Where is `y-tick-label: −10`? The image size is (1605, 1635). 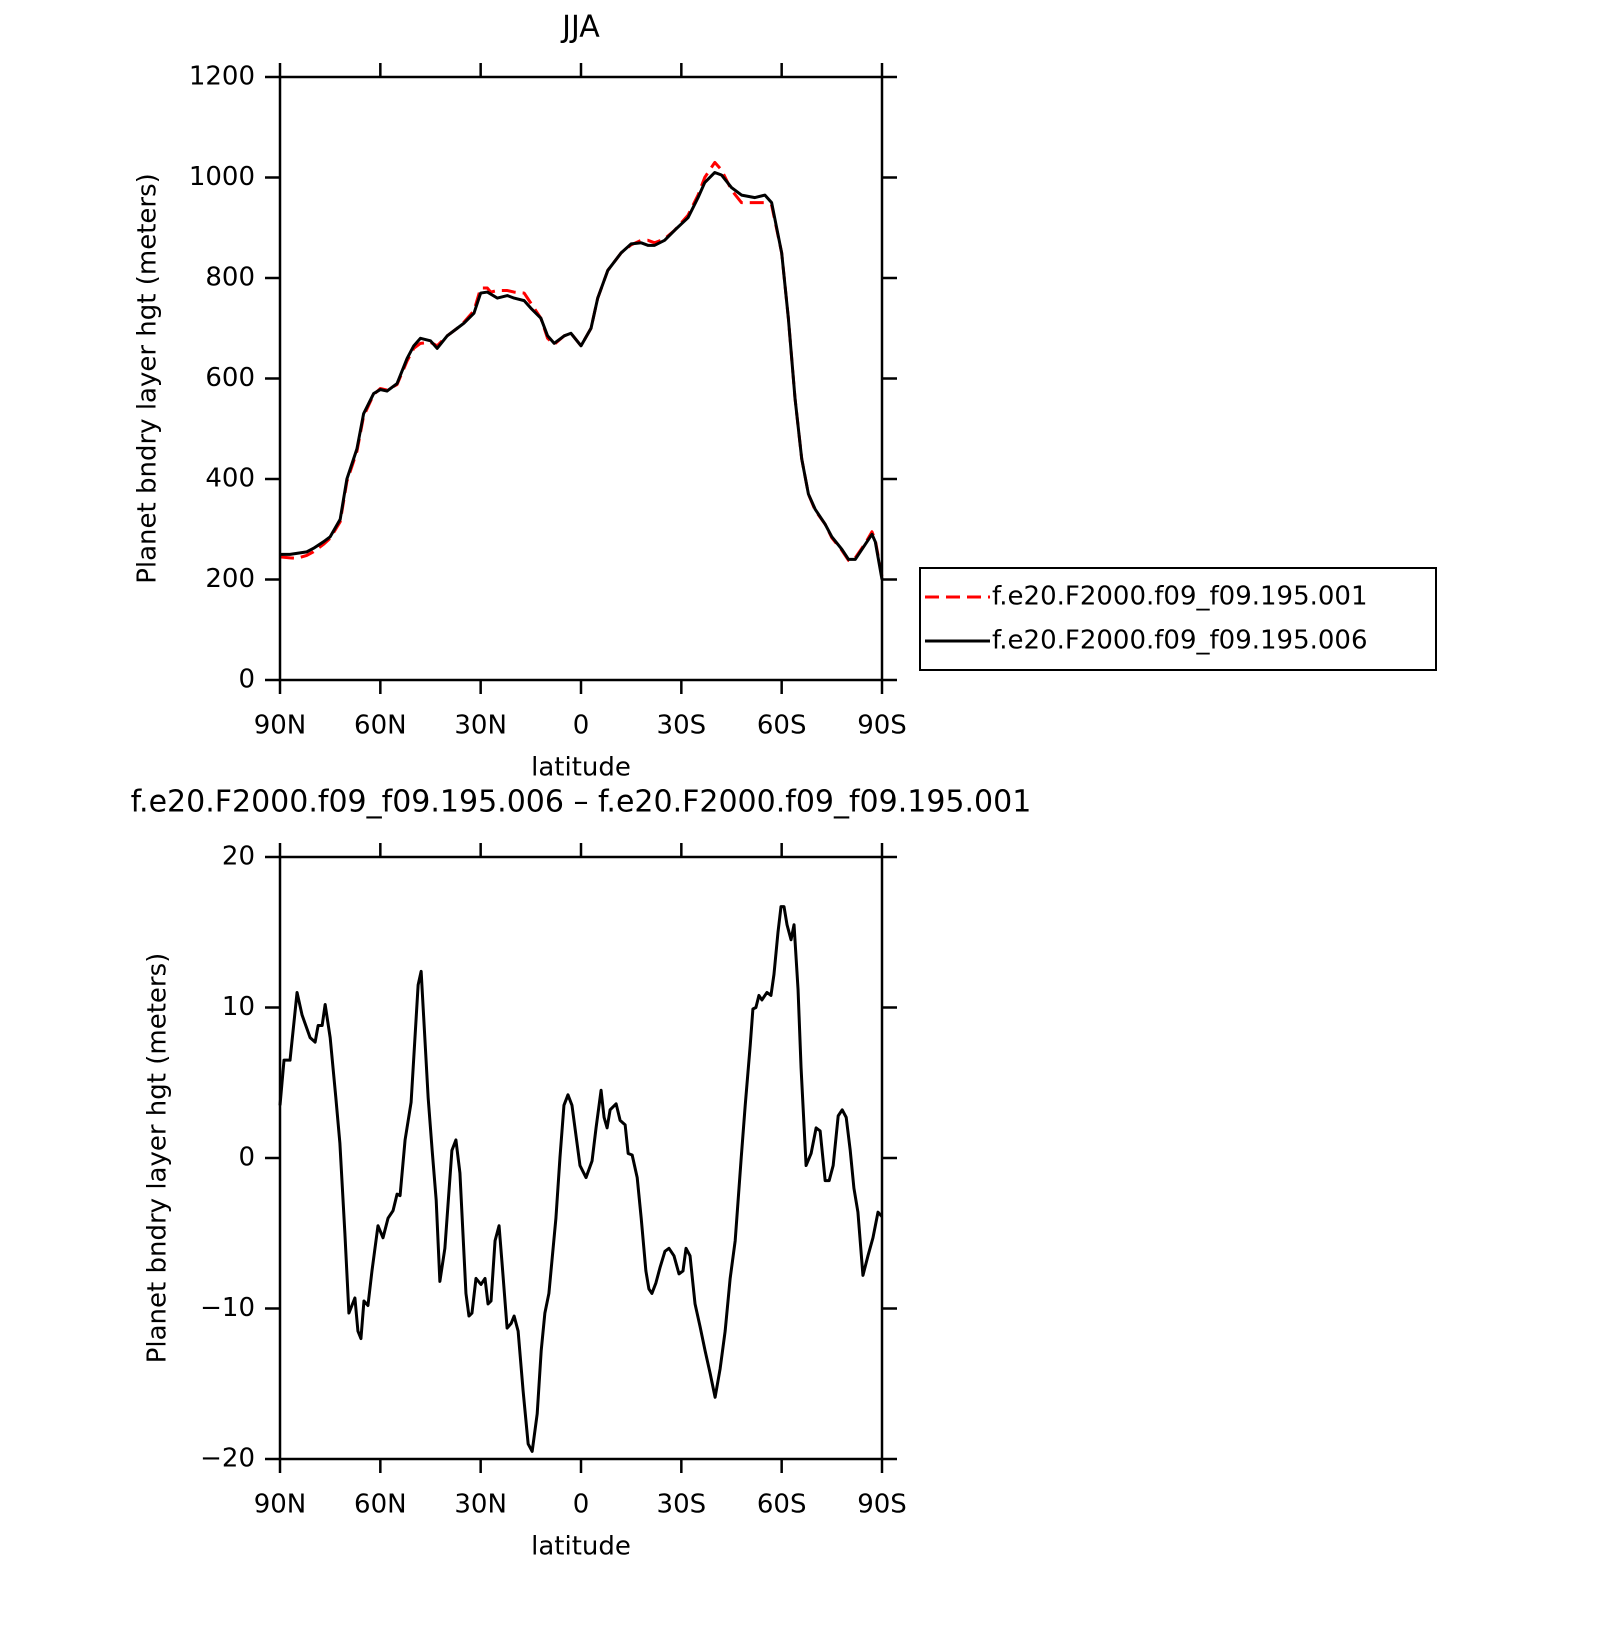
y-tick-label: −10 is located at coordinates (227, 1308).